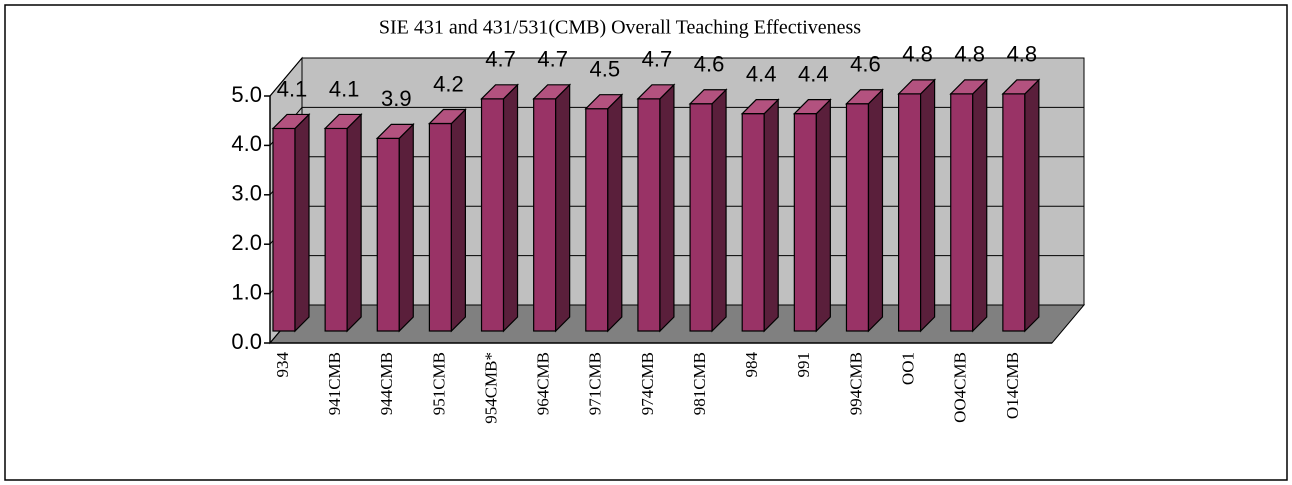 The width and height of the screenshot is (1292, 485). I want to click on x-tick-label: O14CMB, so click(1012, 385).